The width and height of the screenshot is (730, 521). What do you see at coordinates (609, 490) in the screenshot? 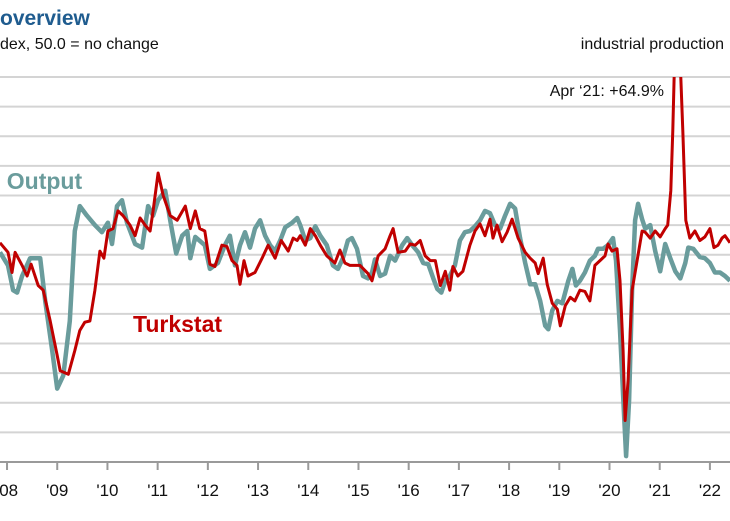
I see `x-tick-label: '20` at bounding box center [609, 490].